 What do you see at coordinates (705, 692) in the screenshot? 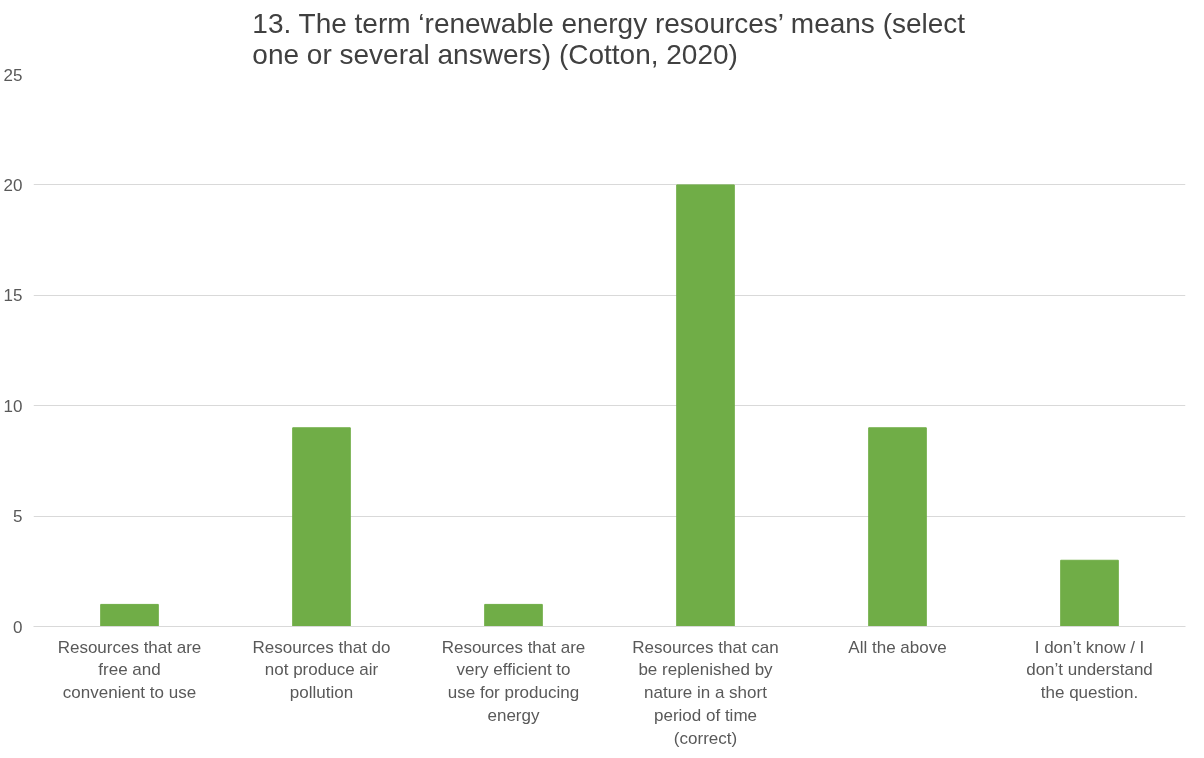
I see `x-tick-label: Resources that can be replenished by nature in a short period of time (correct)` at bounding box center [705, 692].